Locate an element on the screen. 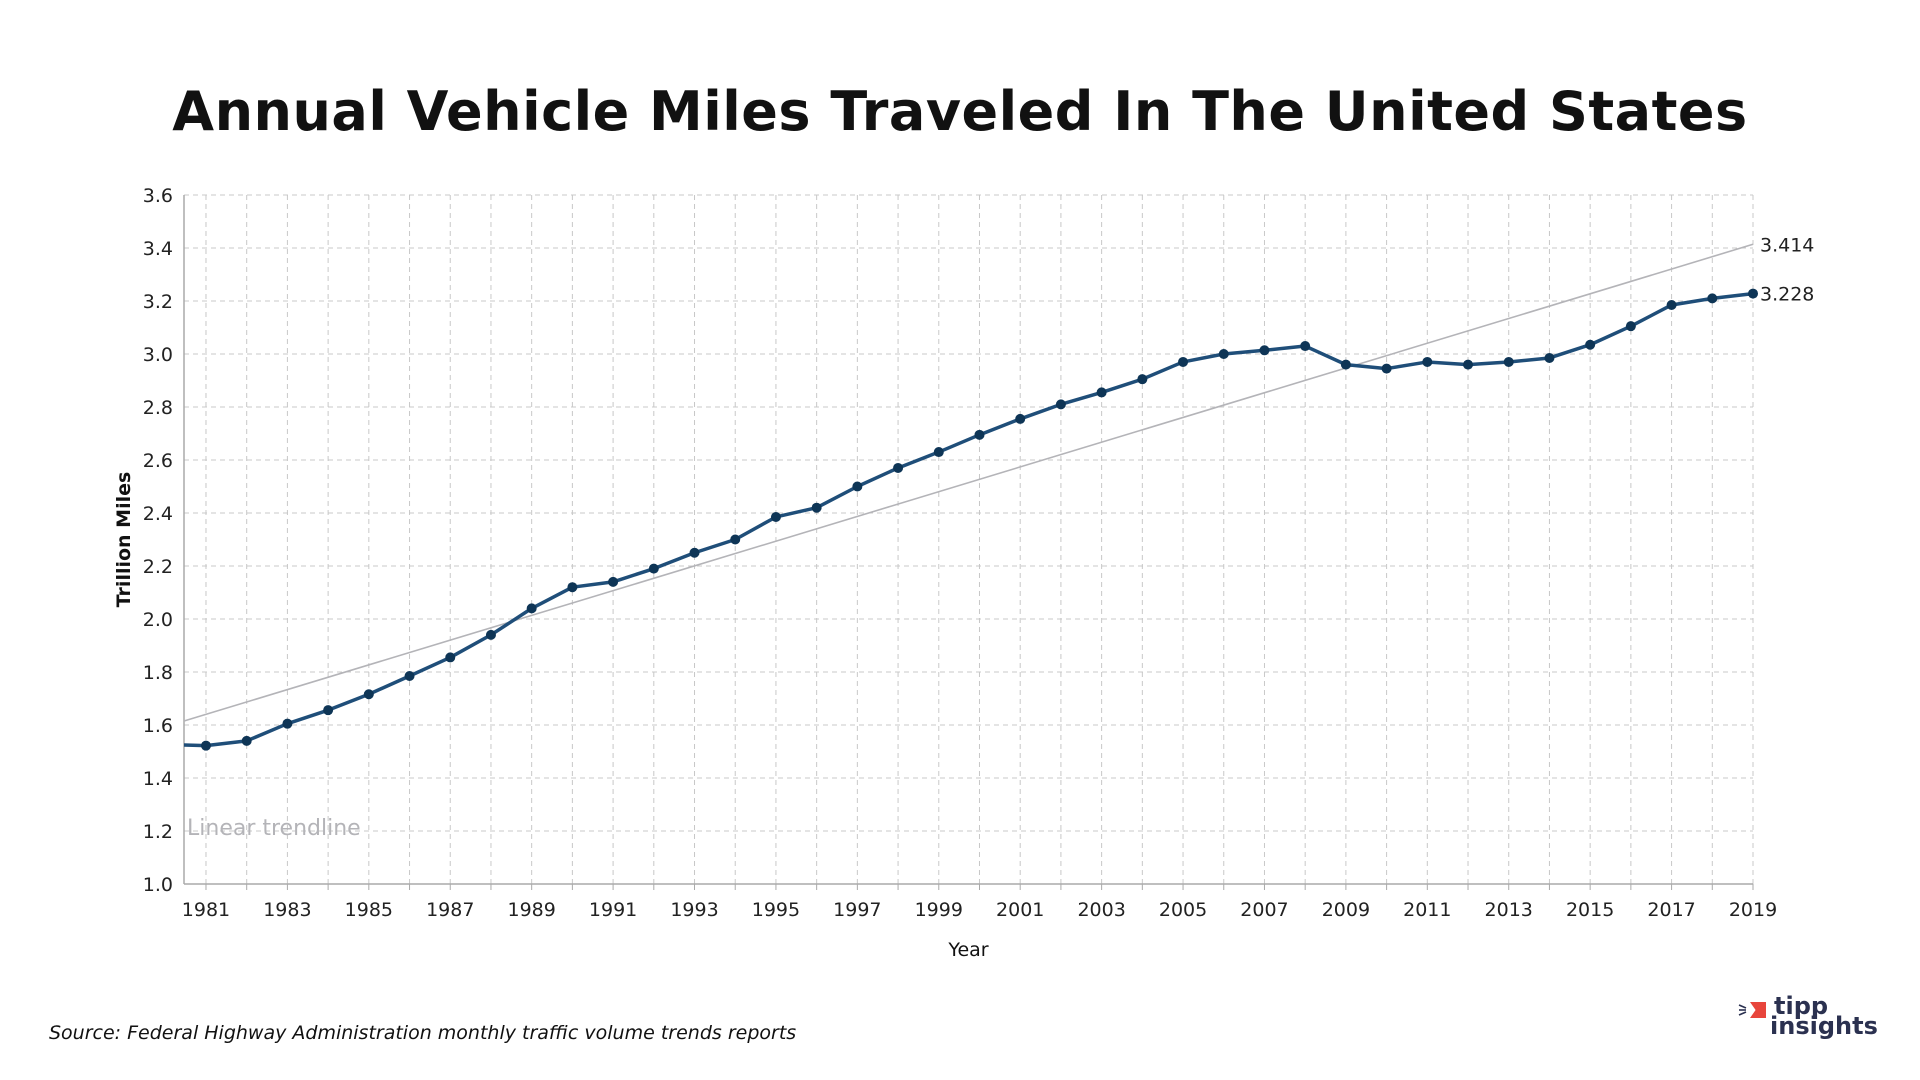 This screenshot has height=1080, width=1920. logo-rays-icon is located at coordinates (1742, 1010).